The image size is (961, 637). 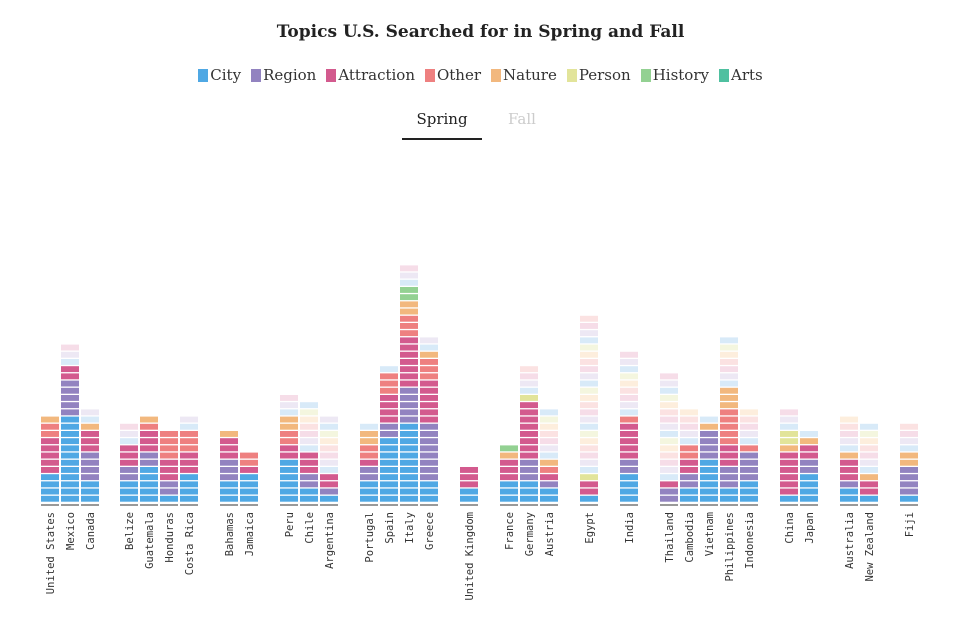 What do you see at coordinates (710, 534) in the screenshot?
I see `x-tick-label: Vietnam` at bounding box center [710, 534].